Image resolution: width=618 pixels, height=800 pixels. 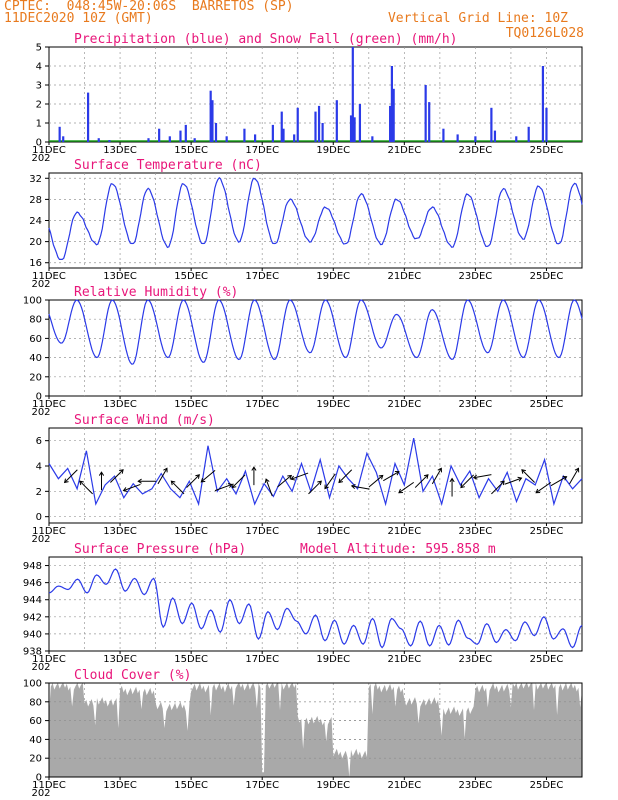 What do you see at coordinates (262, 276) in the screenshot?
I see `xtick-label: 17DEC` at bounding box center [262, 276].